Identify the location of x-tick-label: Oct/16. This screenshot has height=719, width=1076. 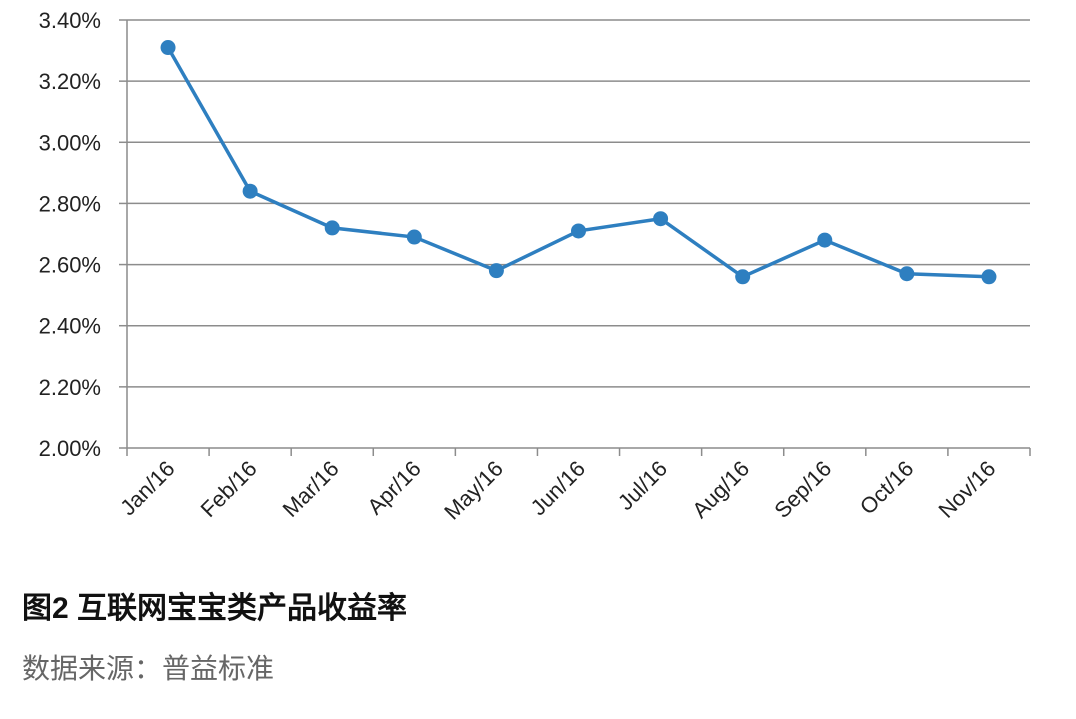
(887, 488).